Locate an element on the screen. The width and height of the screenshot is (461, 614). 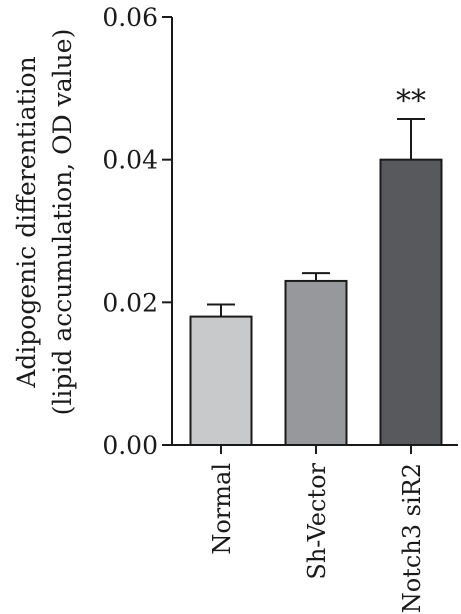
significance-label: ** is located at coordinates (411, 101).